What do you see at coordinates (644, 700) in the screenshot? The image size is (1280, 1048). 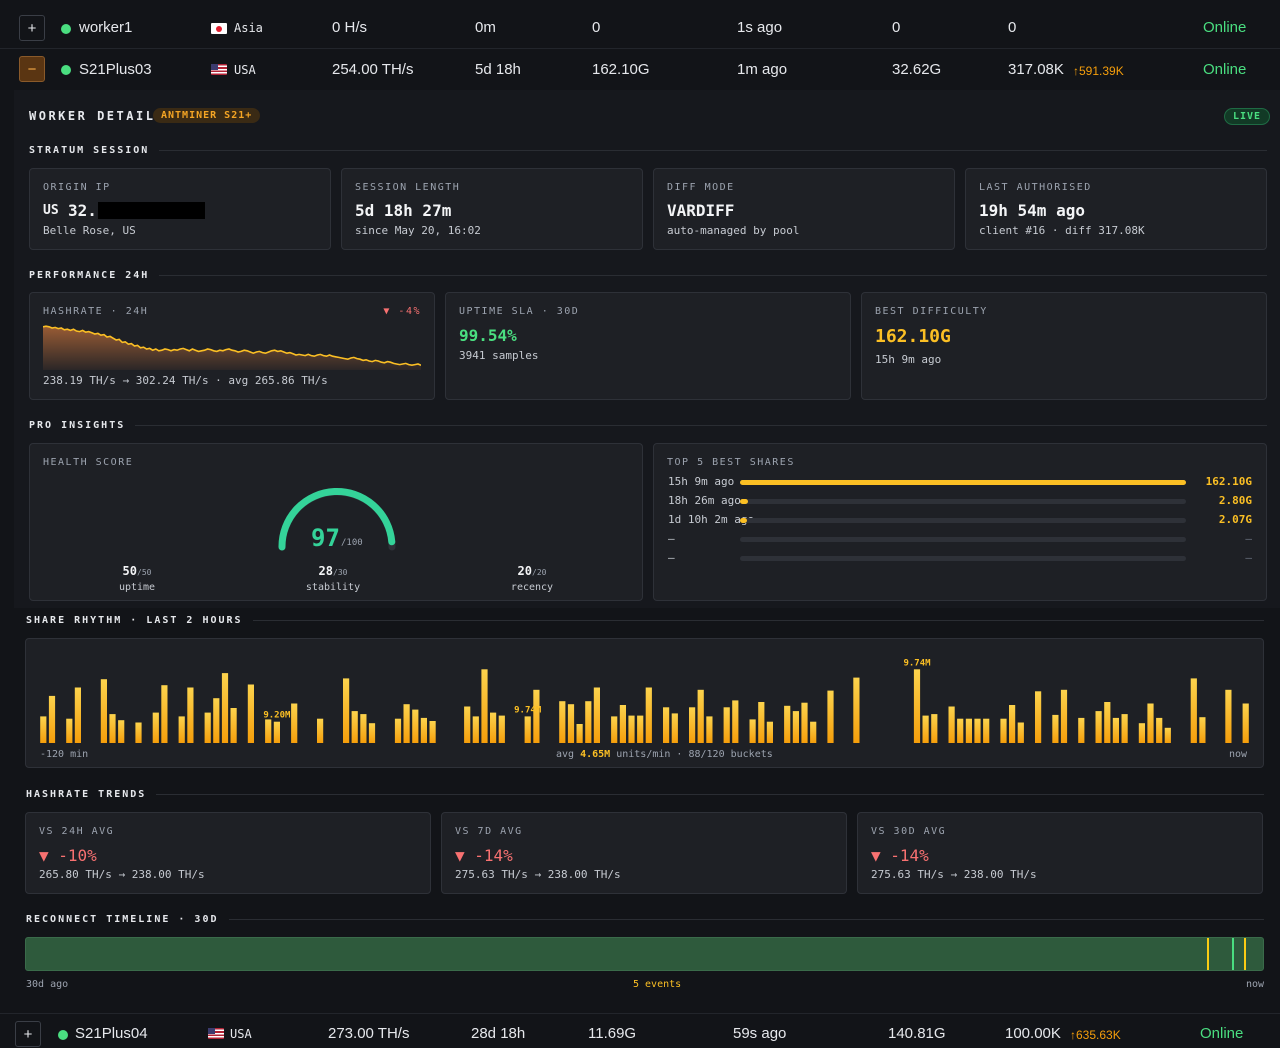 I see `share-rhythm-chart: 9.20M 9.74M 9.74M` at bounding box center [644, 700].